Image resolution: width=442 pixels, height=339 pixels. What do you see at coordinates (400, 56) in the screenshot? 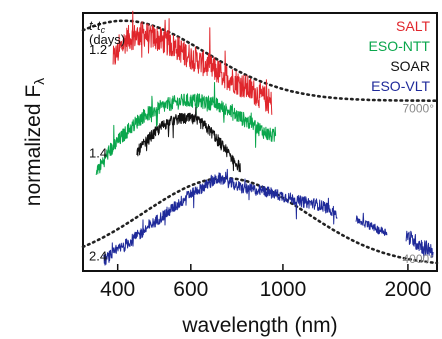
I see `legend: SALT ESO-NTT SOAR ESO-VLT` at bounding box center [400, 56].